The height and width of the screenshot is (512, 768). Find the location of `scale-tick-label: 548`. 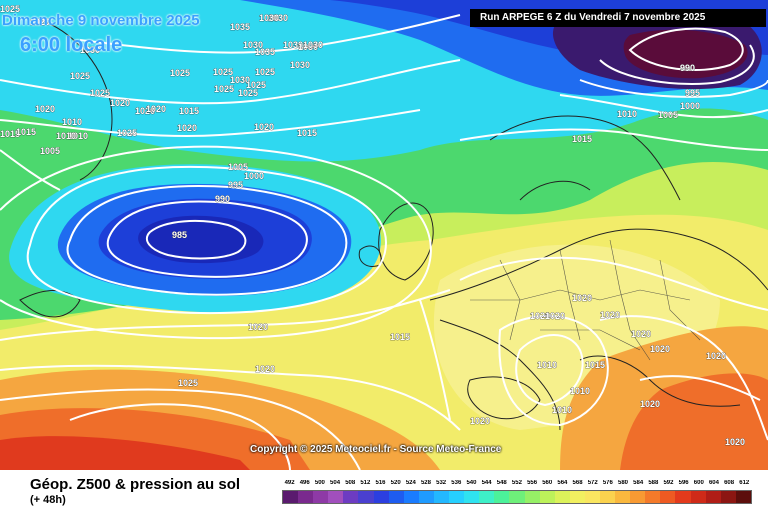

scale-tick-label: 548 is located at coordinates (501, 483).